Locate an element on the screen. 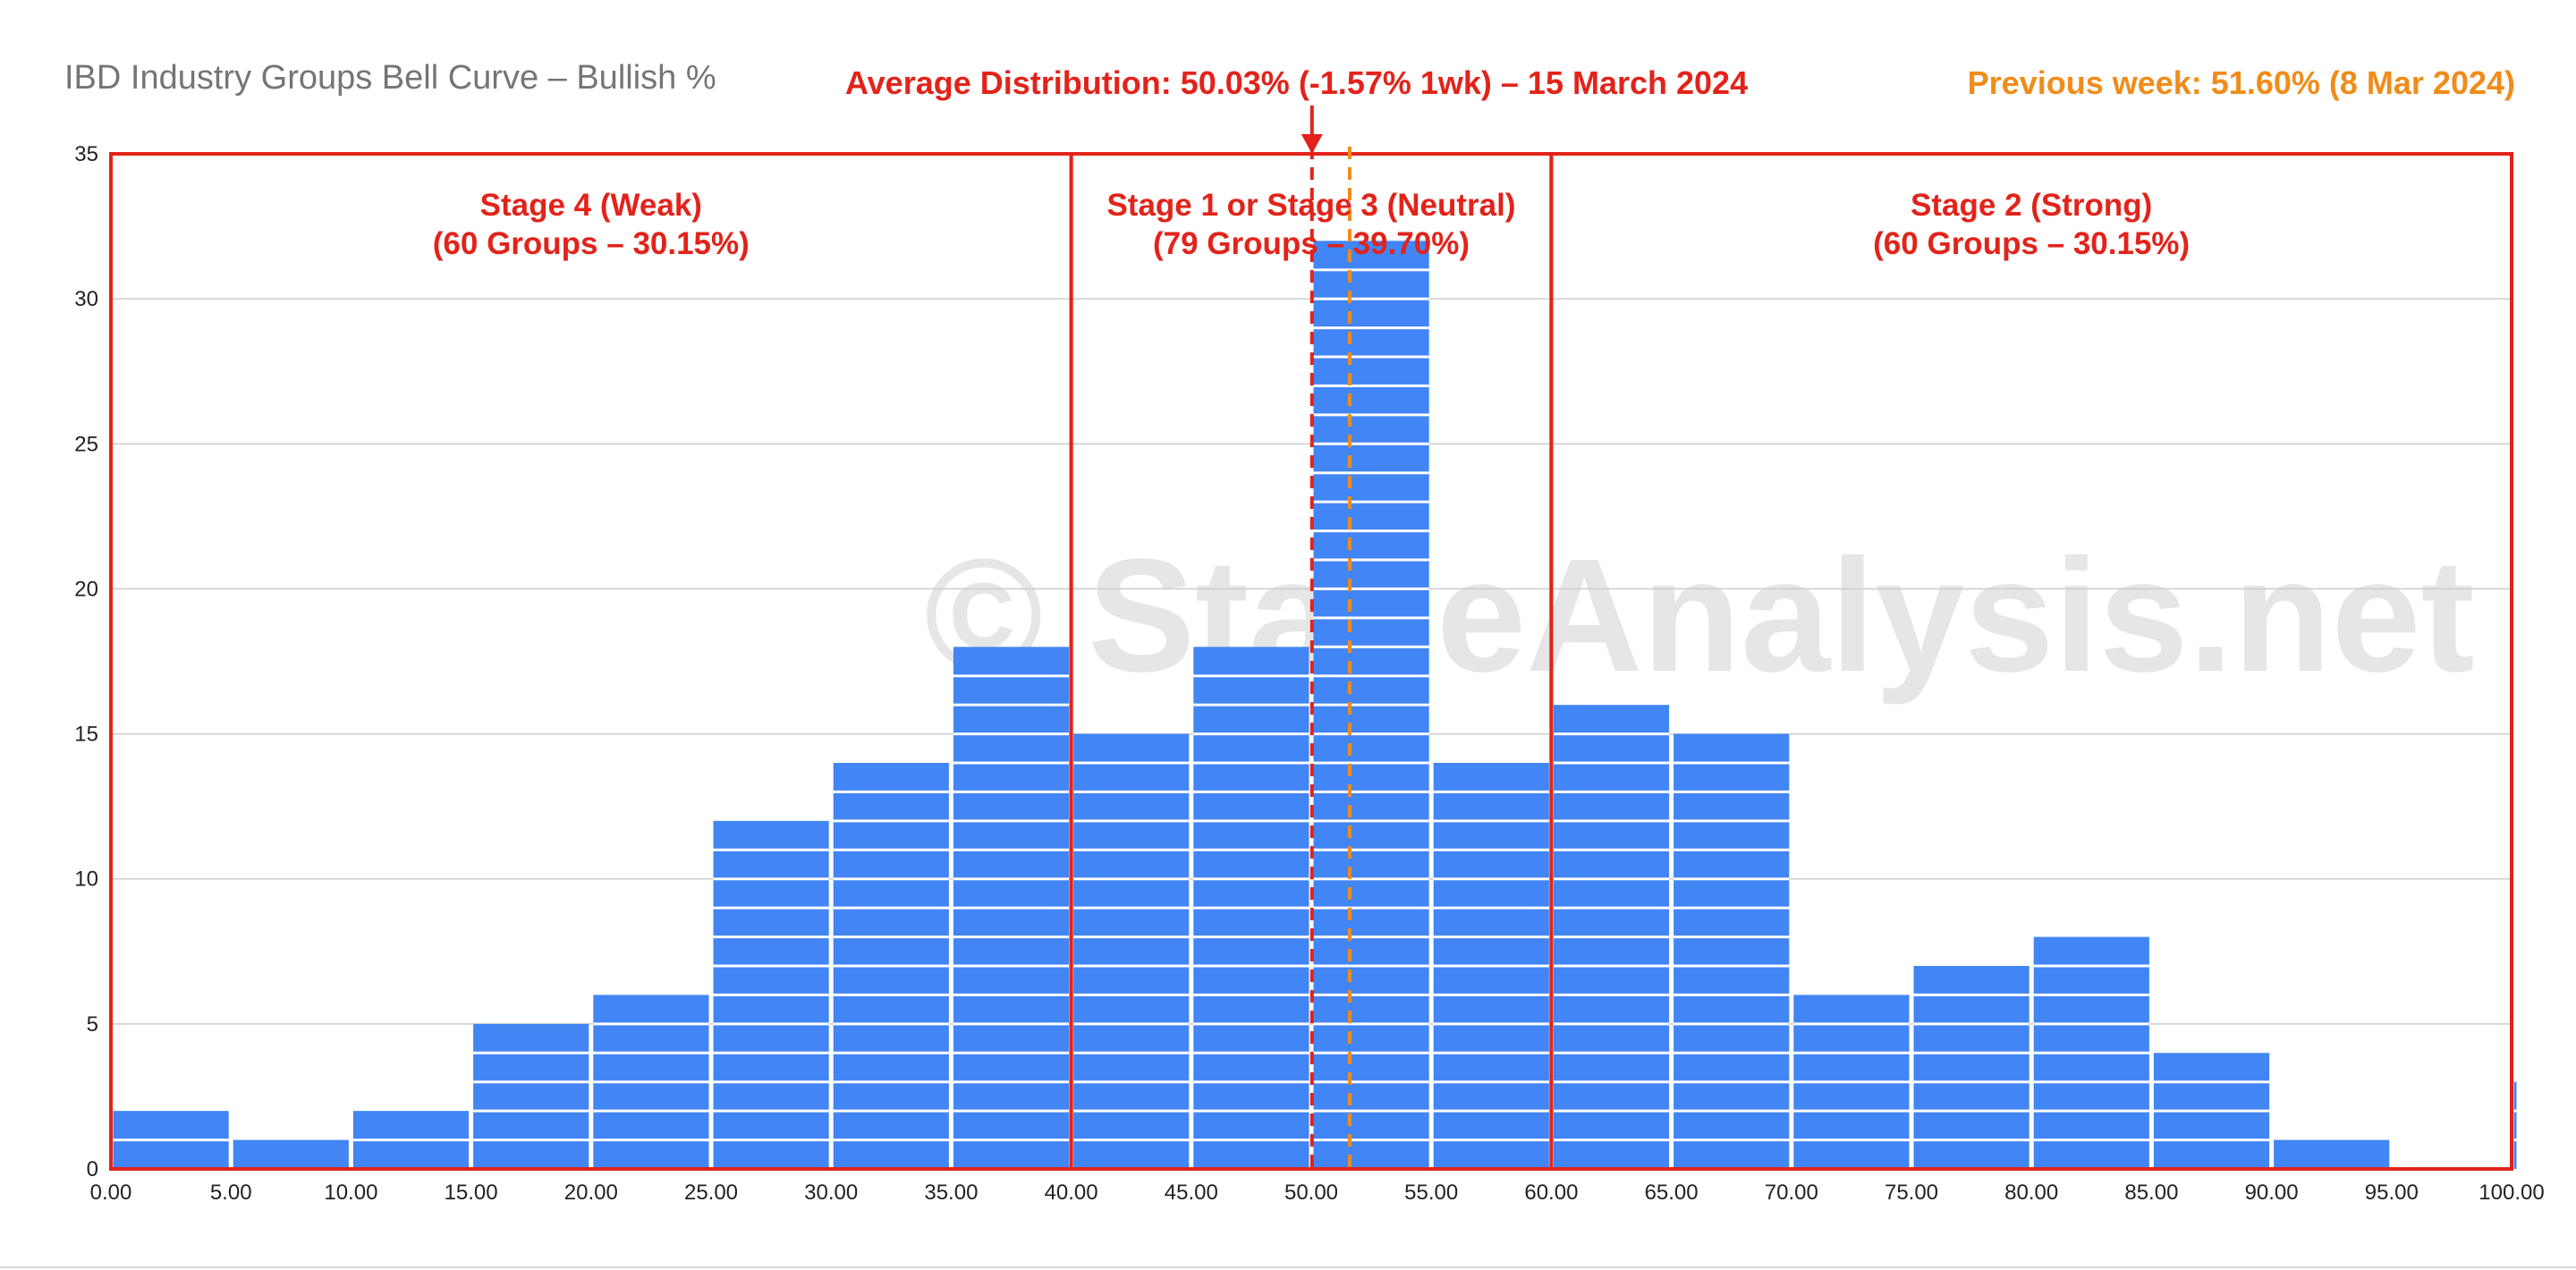 This screenshot has width=2576, height=1270. average-arrow-head is located at coordinates (1312, 144).